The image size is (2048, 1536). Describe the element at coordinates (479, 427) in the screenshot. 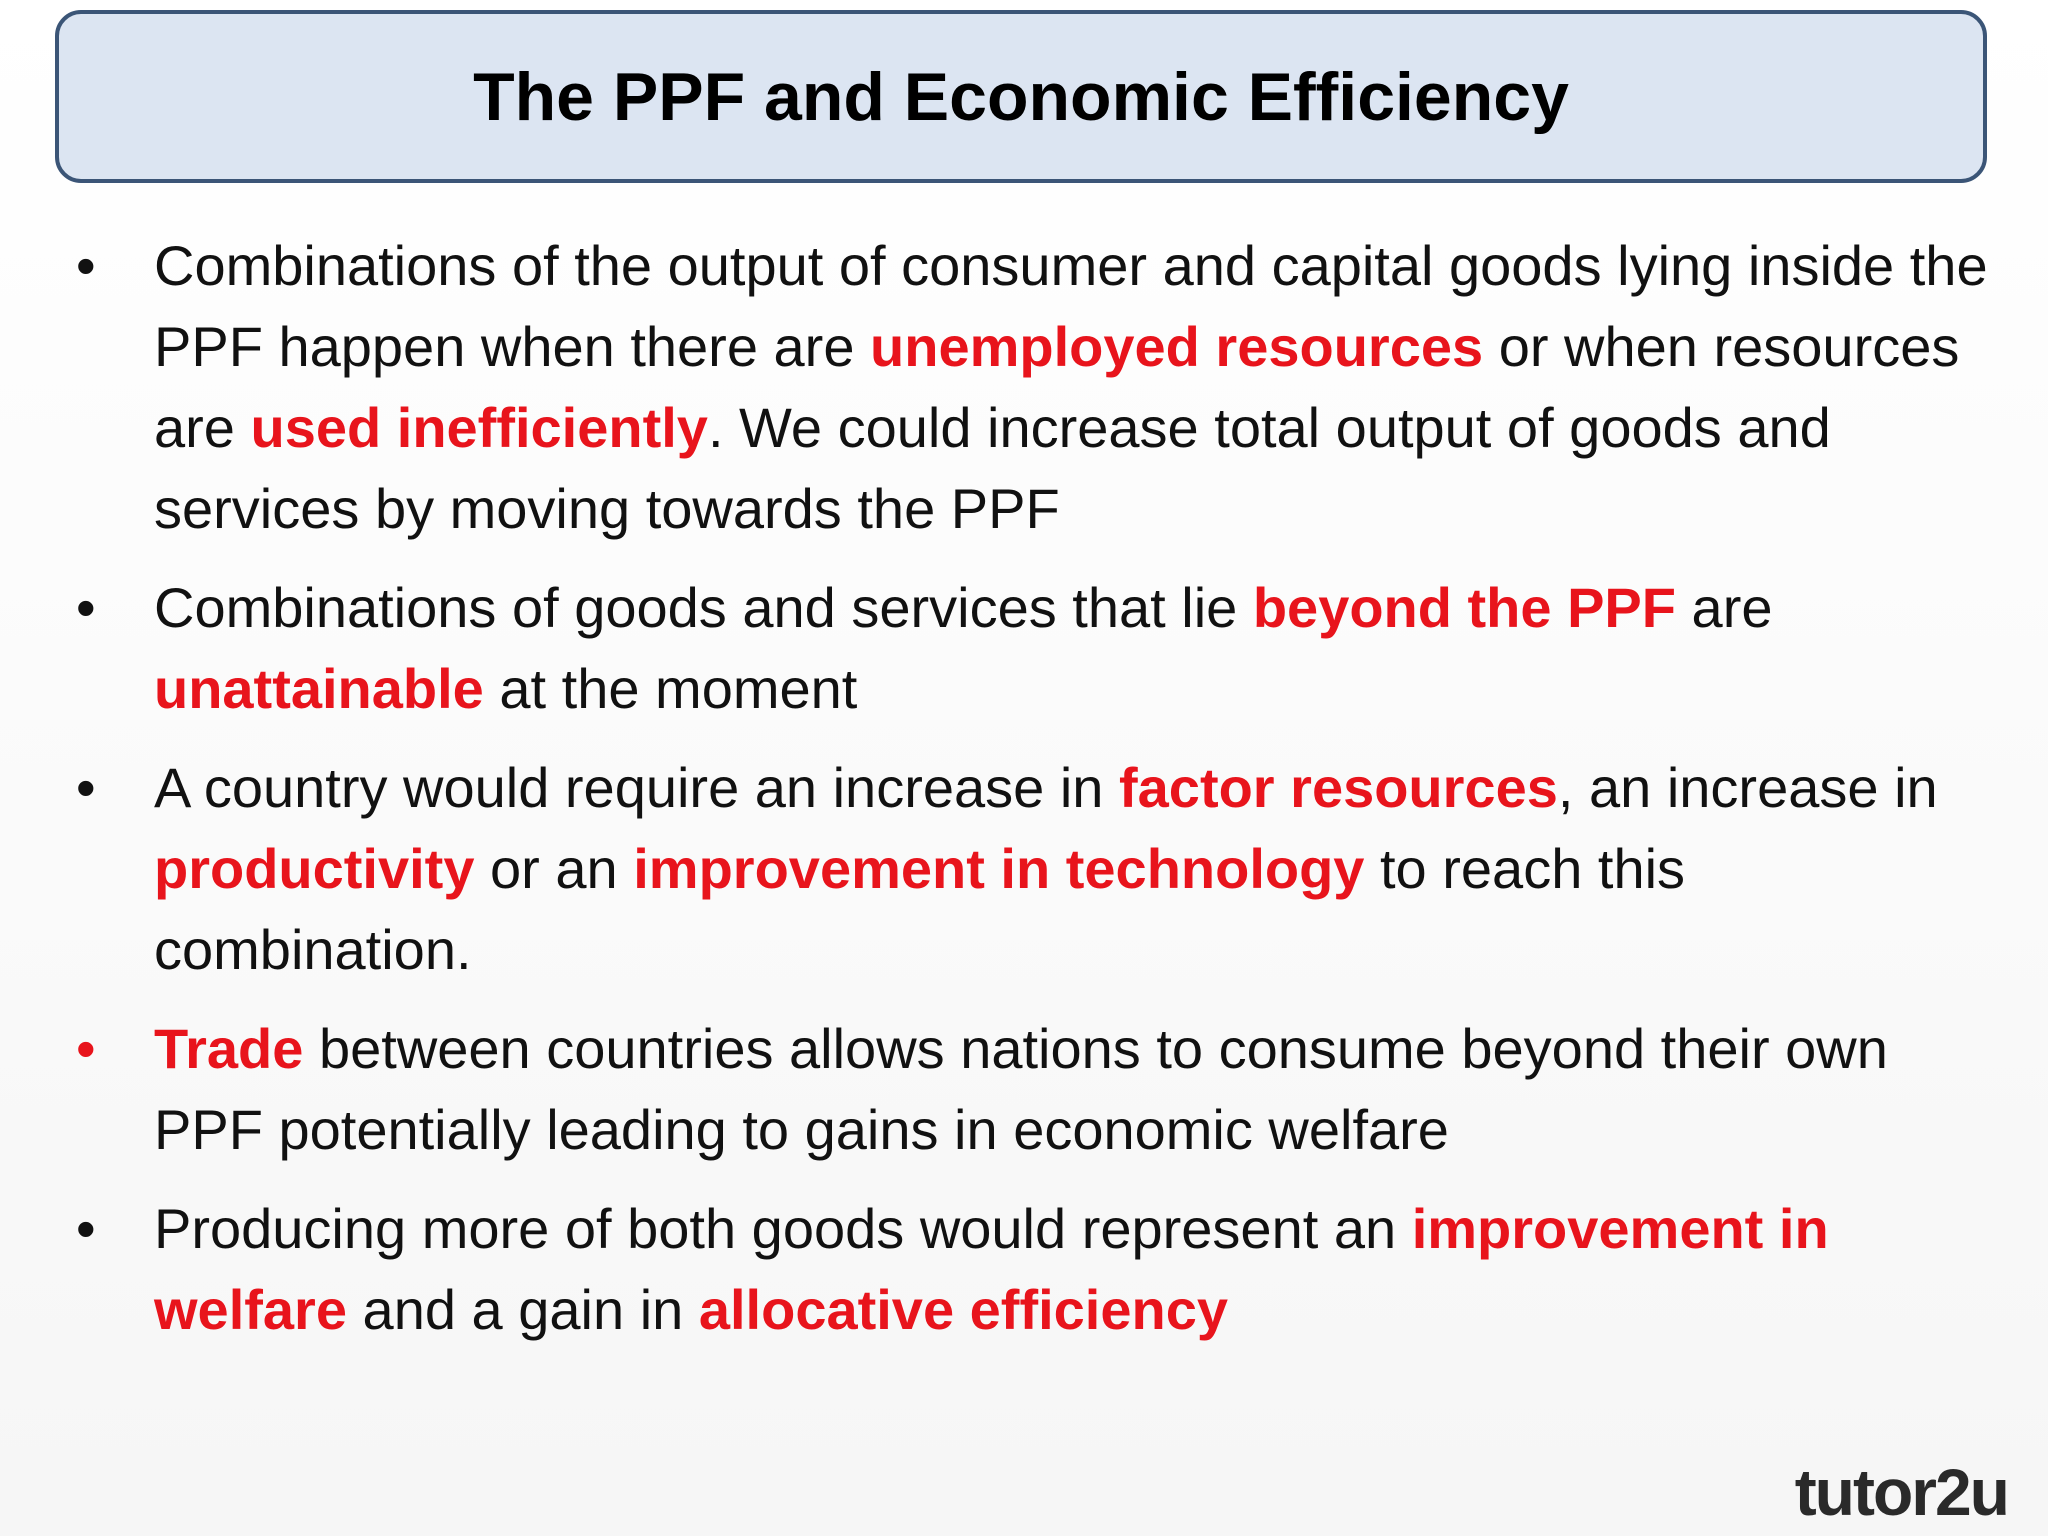

I see `highlighted-text: used inefficiently` at that location.